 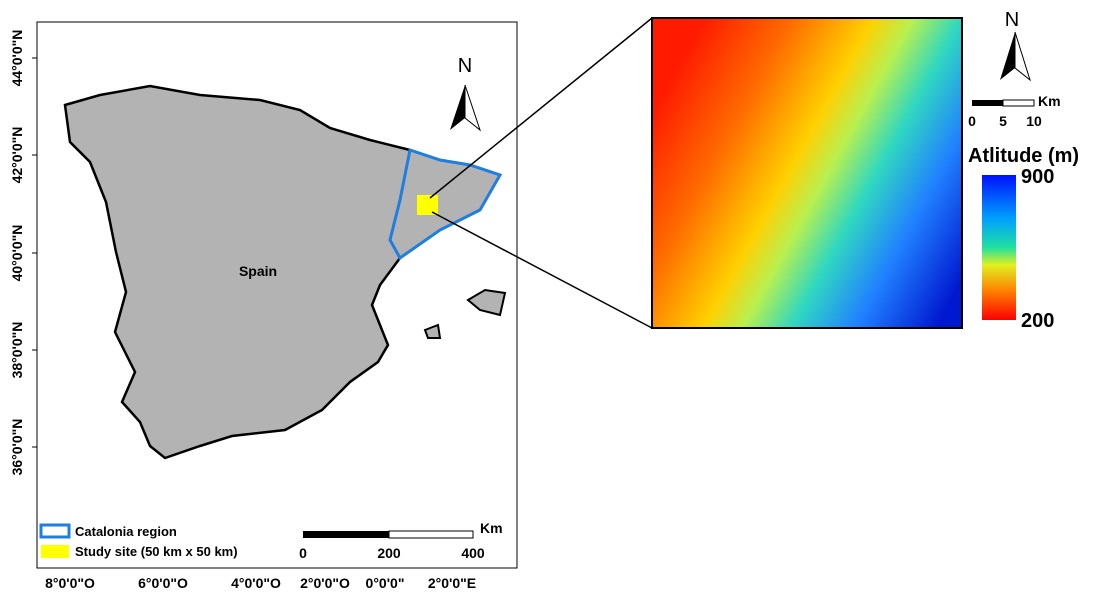 What do you see at coordinates (258, 271) in the screenshot?
I see `country-label: Spain` at bounding box center [258, 271].